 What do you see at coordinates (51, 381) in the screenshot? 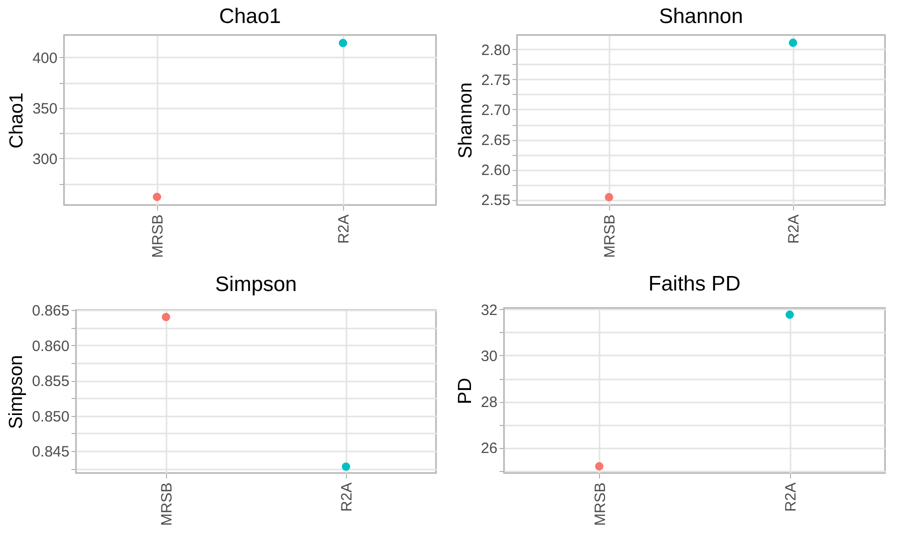
I see `y-tick-label: 0.855` at bounding box center [51, 381].